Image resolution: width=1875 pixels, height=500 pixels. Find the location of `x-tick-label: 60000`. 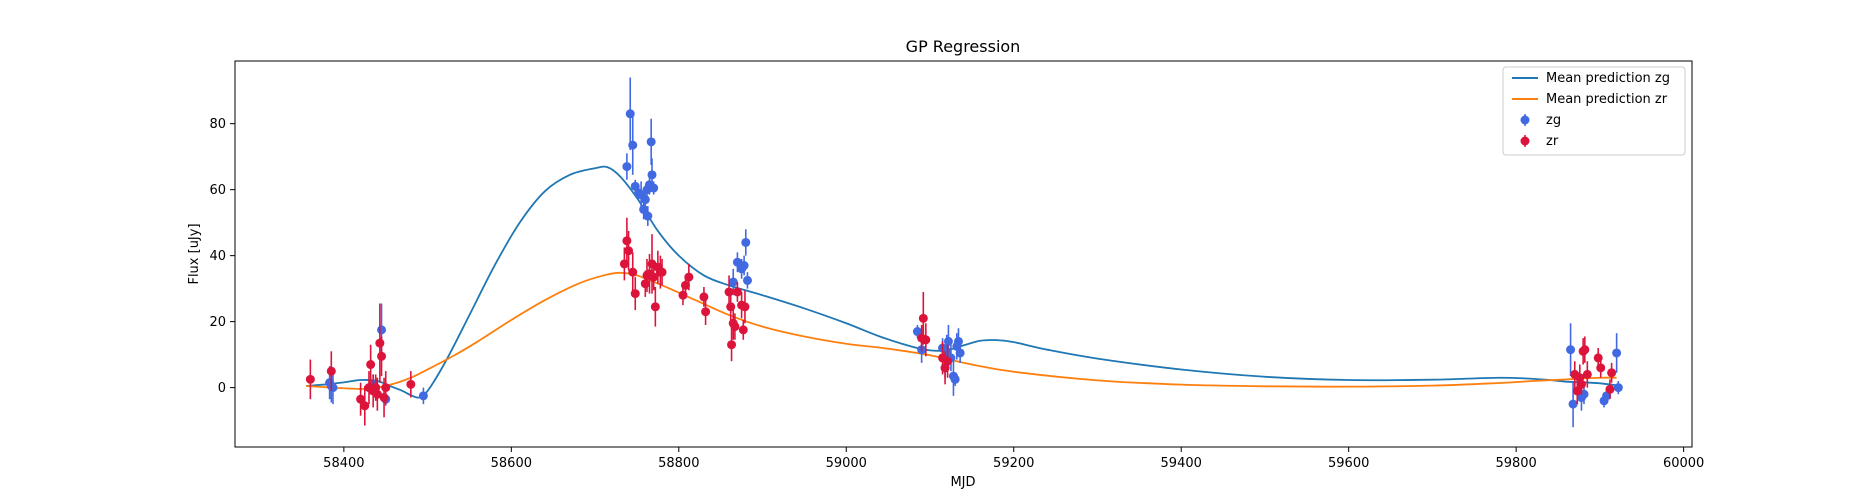

x-tick-label: 60000 is located at coordinates (1683, 463).